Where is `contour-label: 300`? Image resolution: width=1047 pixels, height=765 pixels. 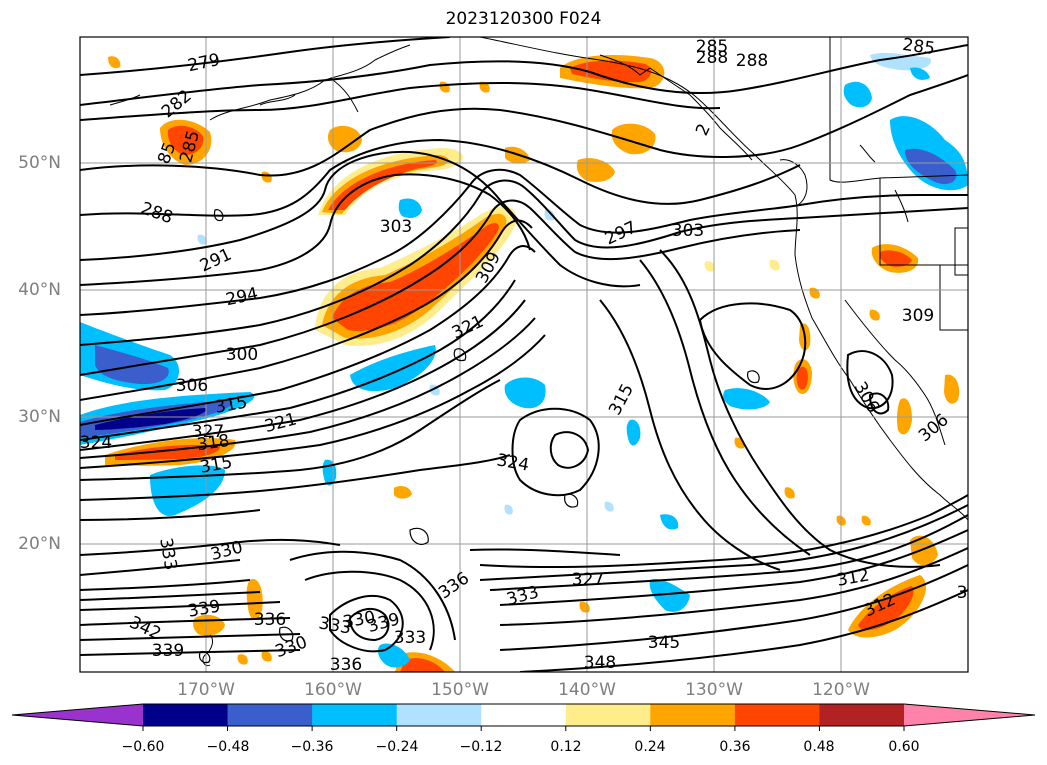
contour-label: 300 is located at coordinates (242, 355).